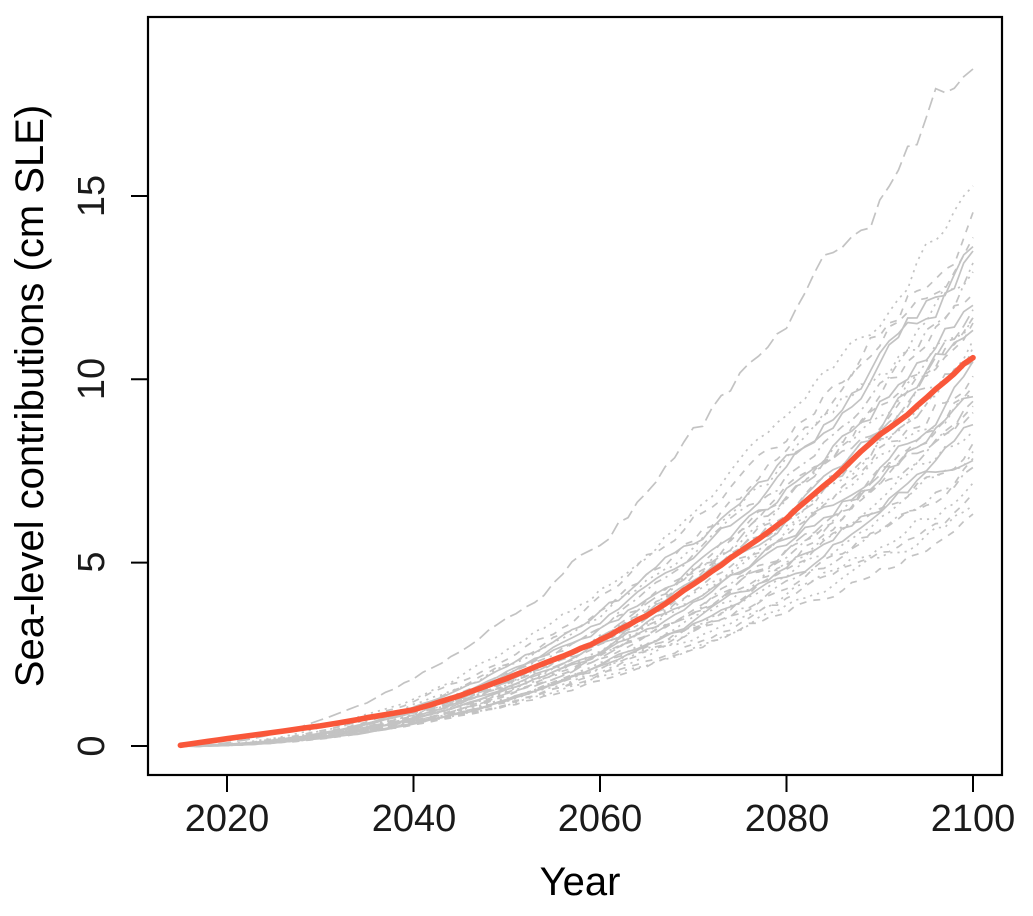 Image resolution: width=1033 pixels, height=916 pixels. What do you see at coordinates (414, 819) in the screenshot?
I see `x-tick-label-2040: 2040` at bounding box center [414, 819].